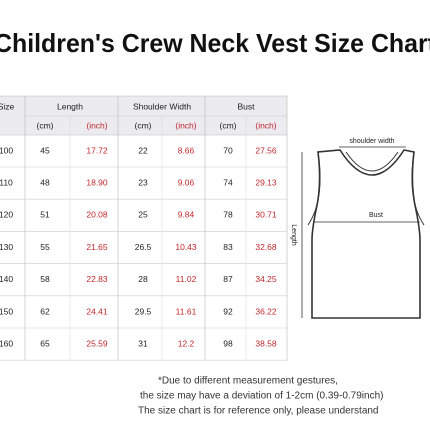 Image resolution: width=430 pixels, height=430 pixels. Describe the element at coordinates (45, 311) in the screenshot. I see `value-cell: 62` at that location.